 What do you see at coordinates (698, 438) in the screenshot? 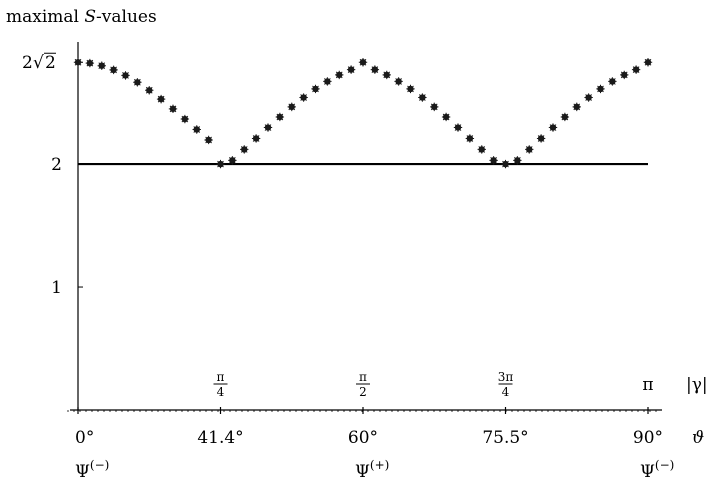
I see `theta-axis-label: ϑ` at bounding box center [698, 438].